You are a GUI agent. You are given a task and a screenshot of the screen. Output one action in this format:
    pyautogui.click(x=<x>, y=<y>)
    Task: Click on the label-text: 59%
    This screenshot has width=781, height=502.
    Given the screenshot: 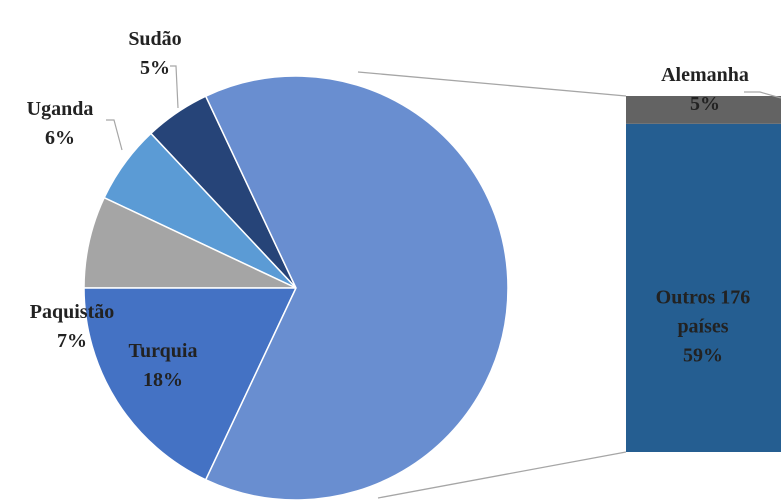 What is the action you would take?
    pyautogui.click(x=703, y=355)
    